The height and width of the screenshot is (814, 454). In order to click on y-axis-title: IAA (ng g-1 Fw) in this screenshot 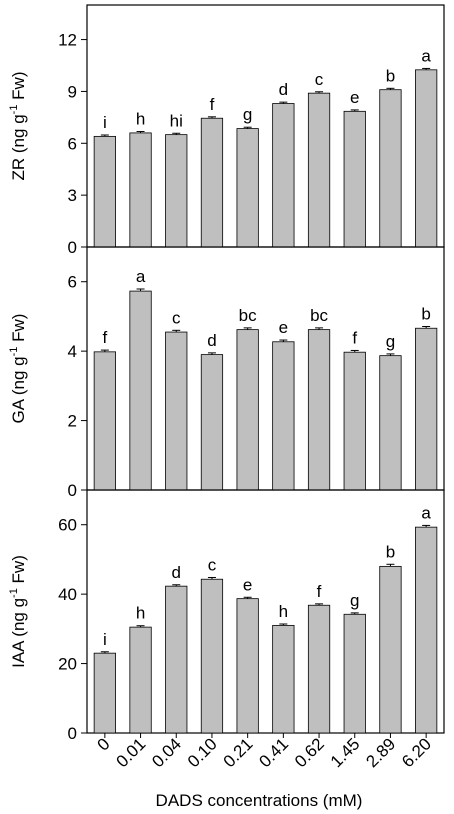, I will do `click(18, 611)`.